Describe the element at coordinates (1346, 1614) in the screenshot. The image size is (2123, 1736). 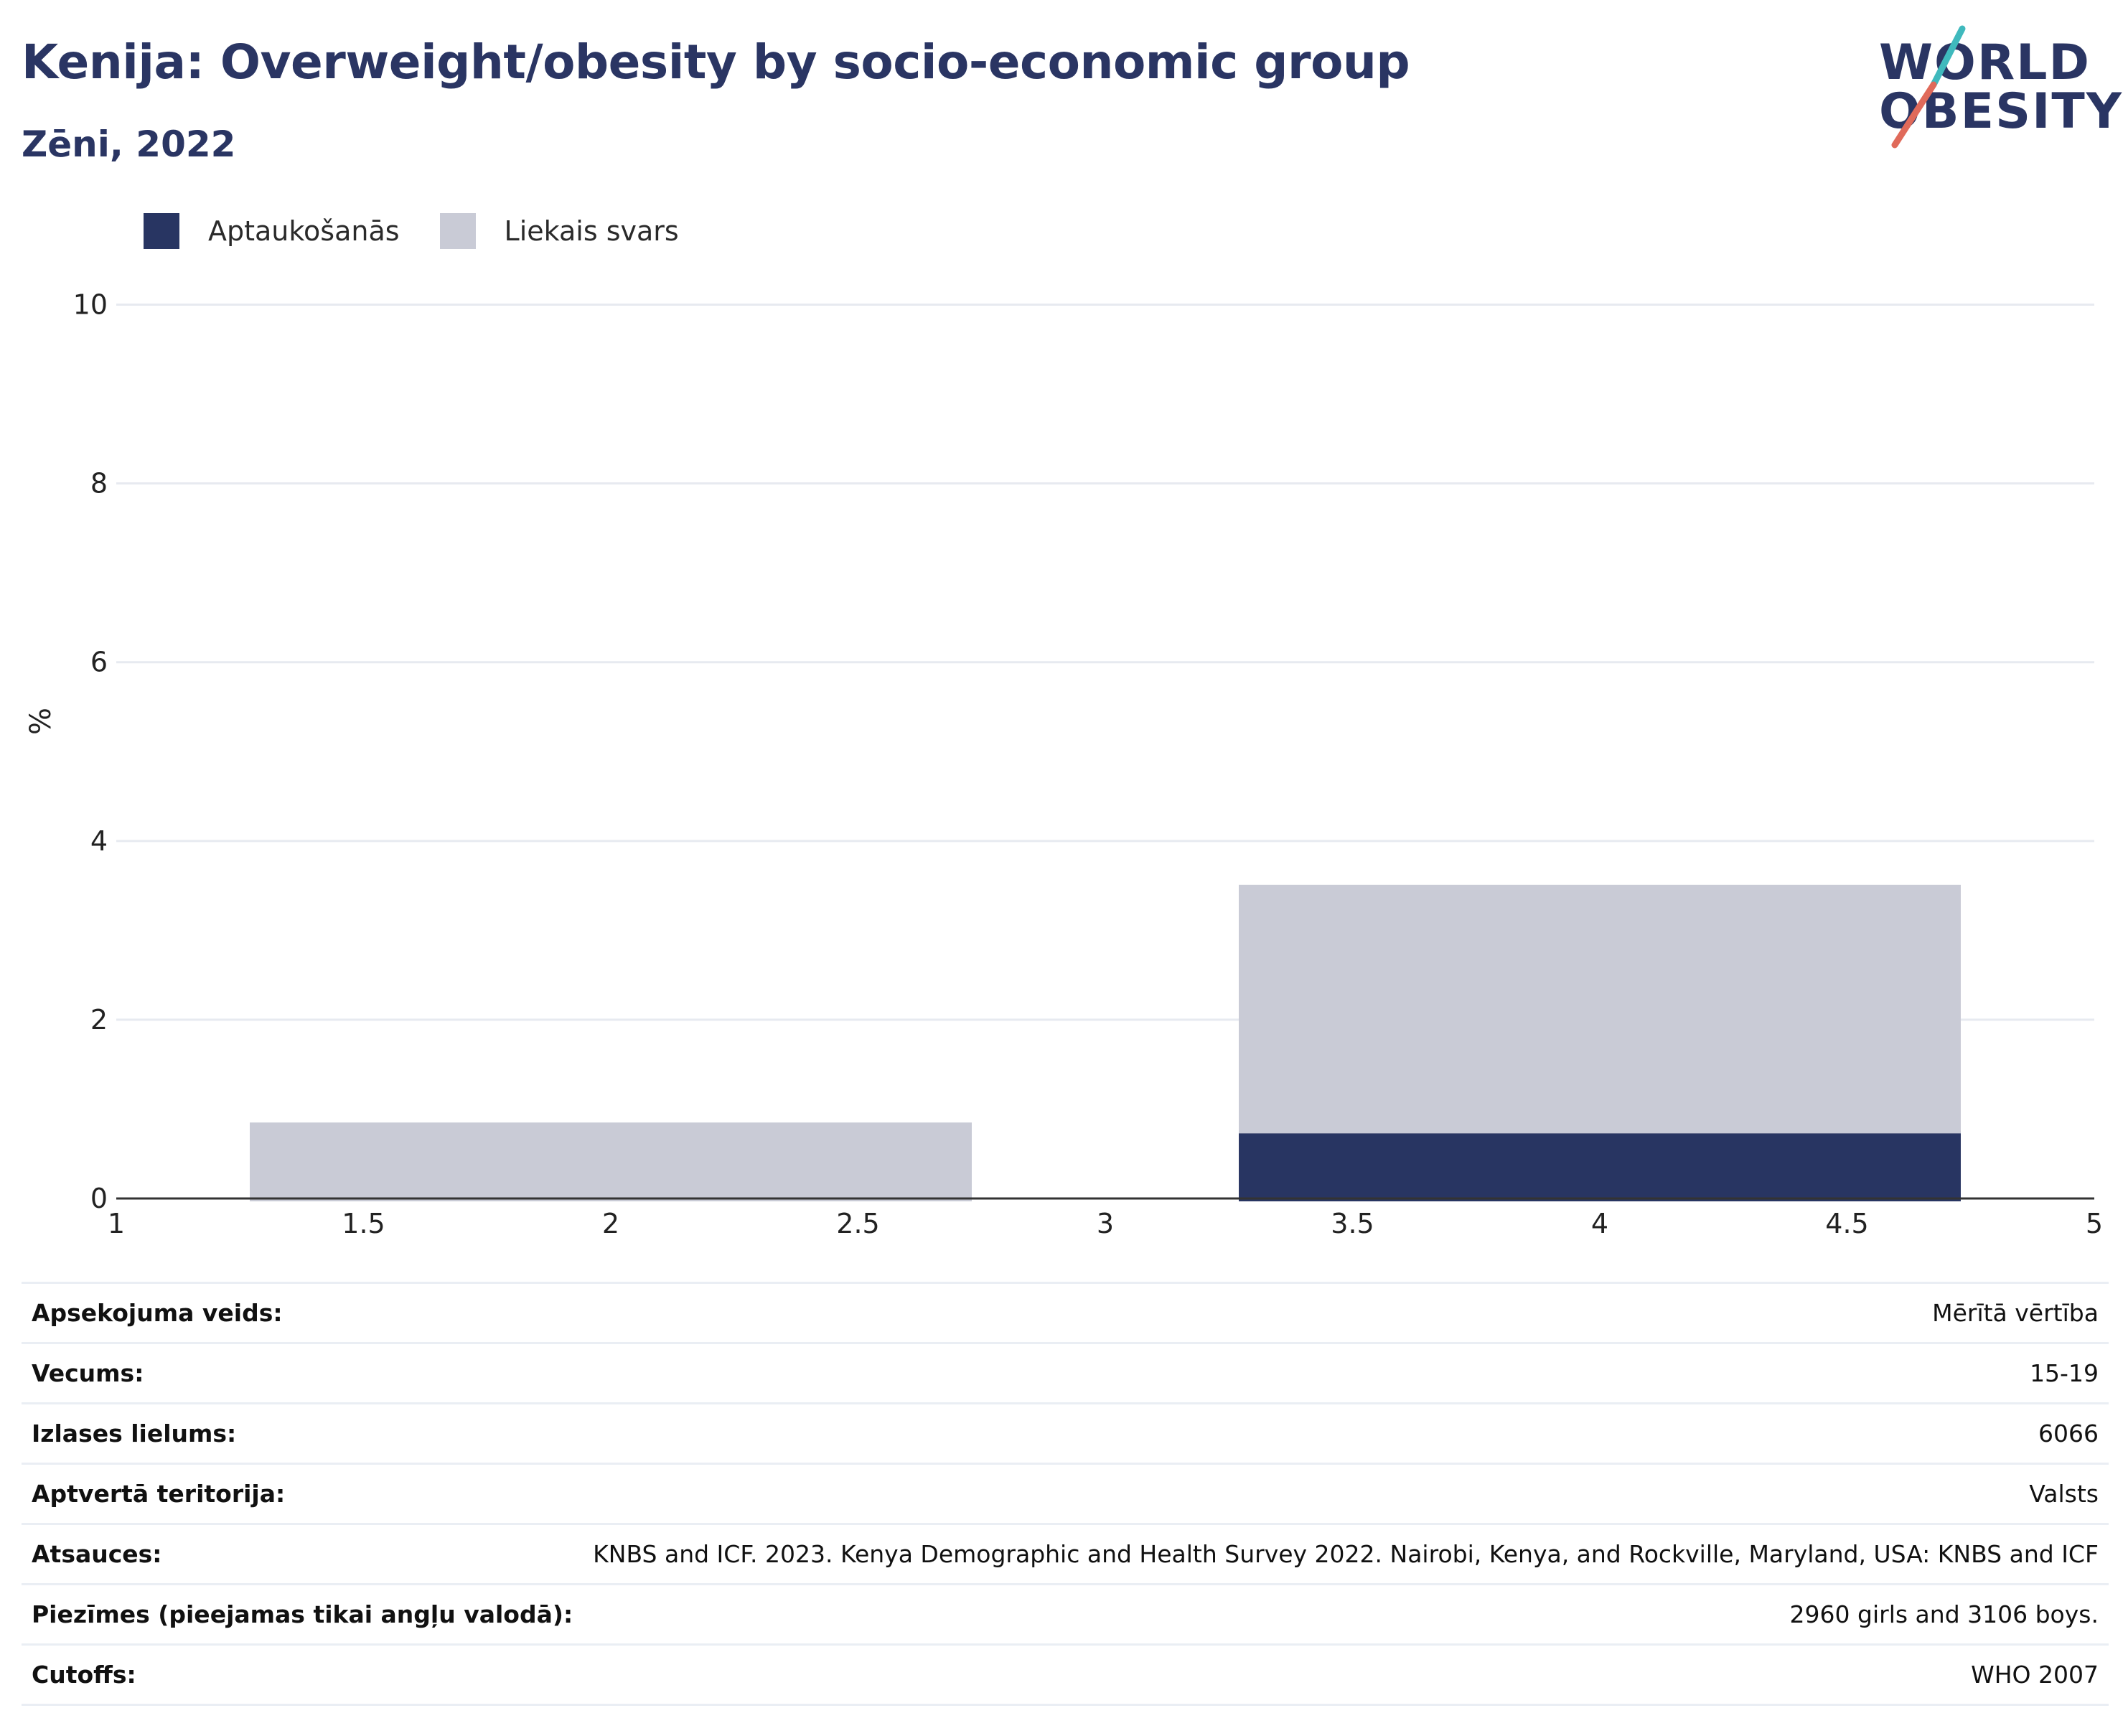
I see `info-value: 2960 girls and 3106 boys.` at that location.